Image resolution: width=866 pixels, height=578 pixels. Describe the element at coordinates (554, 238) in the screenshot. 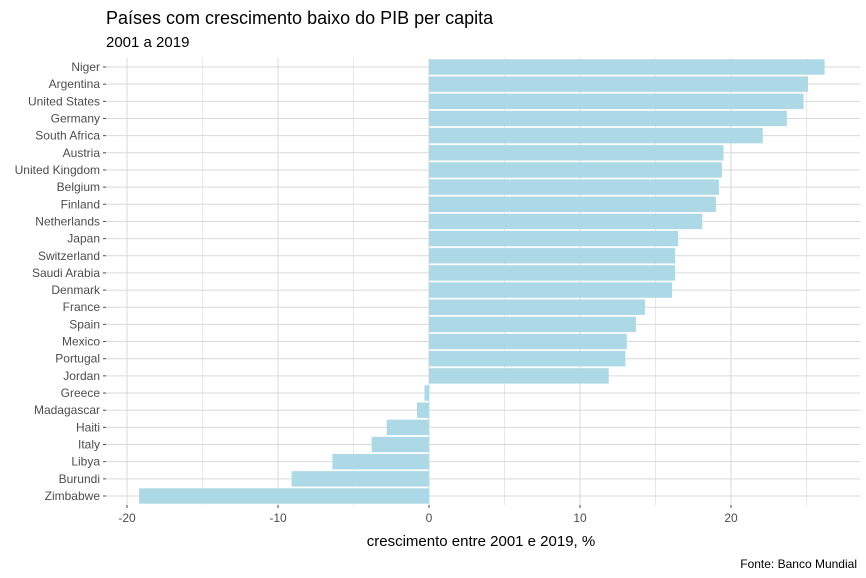

I see `bar-japan` at that location.